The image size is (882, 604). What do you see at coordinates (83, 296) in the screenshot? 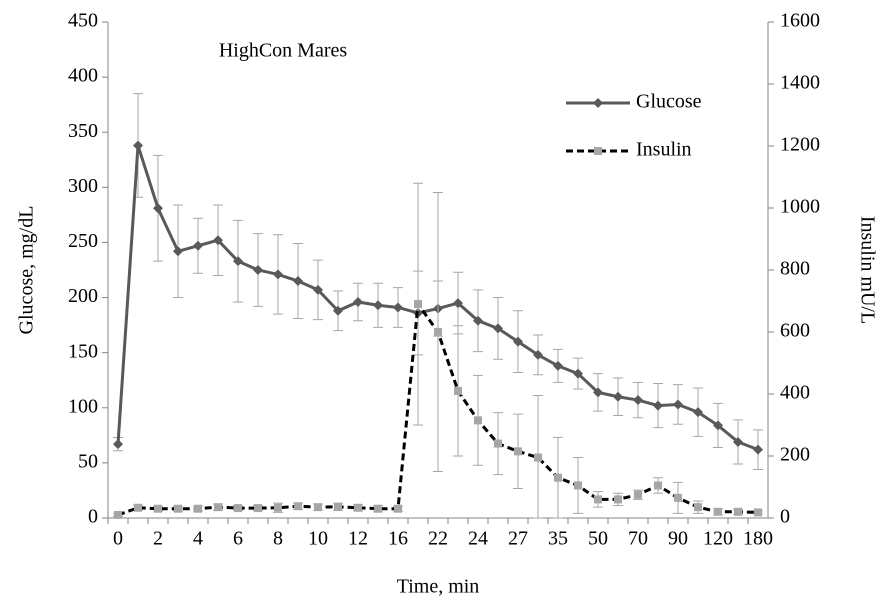
I see `y-tick-label: 200` at bounding box center [83, 296].